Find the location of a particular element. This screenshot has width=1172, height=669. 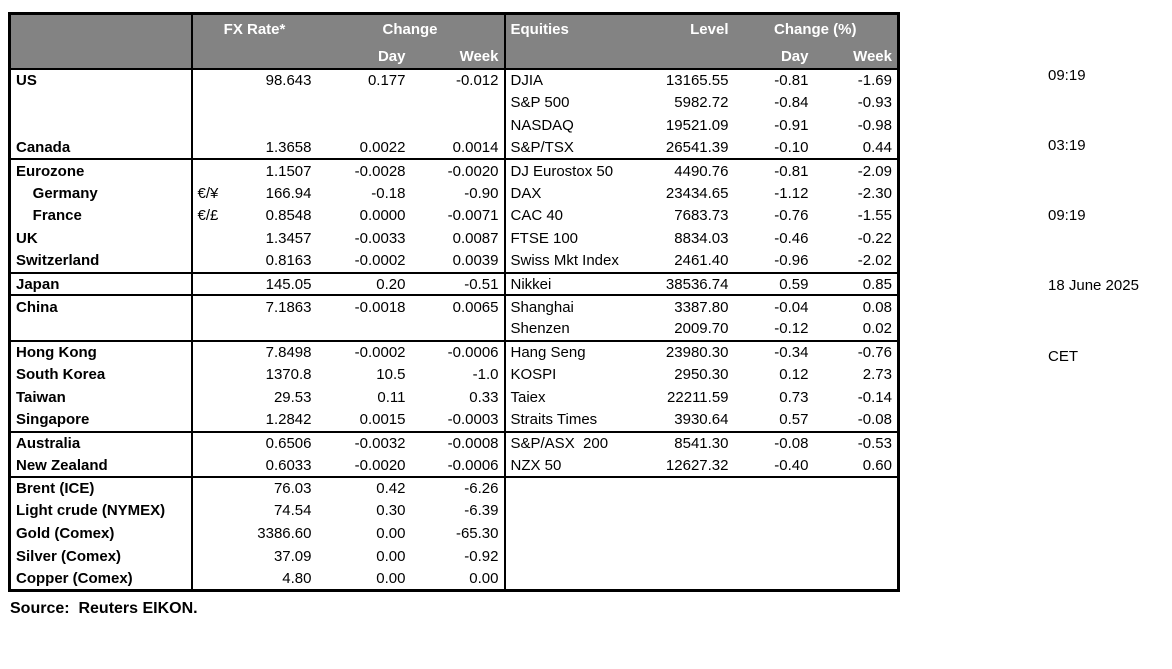

fx-country-cell: Silver (Comex) is located at coordinates (101, 556).